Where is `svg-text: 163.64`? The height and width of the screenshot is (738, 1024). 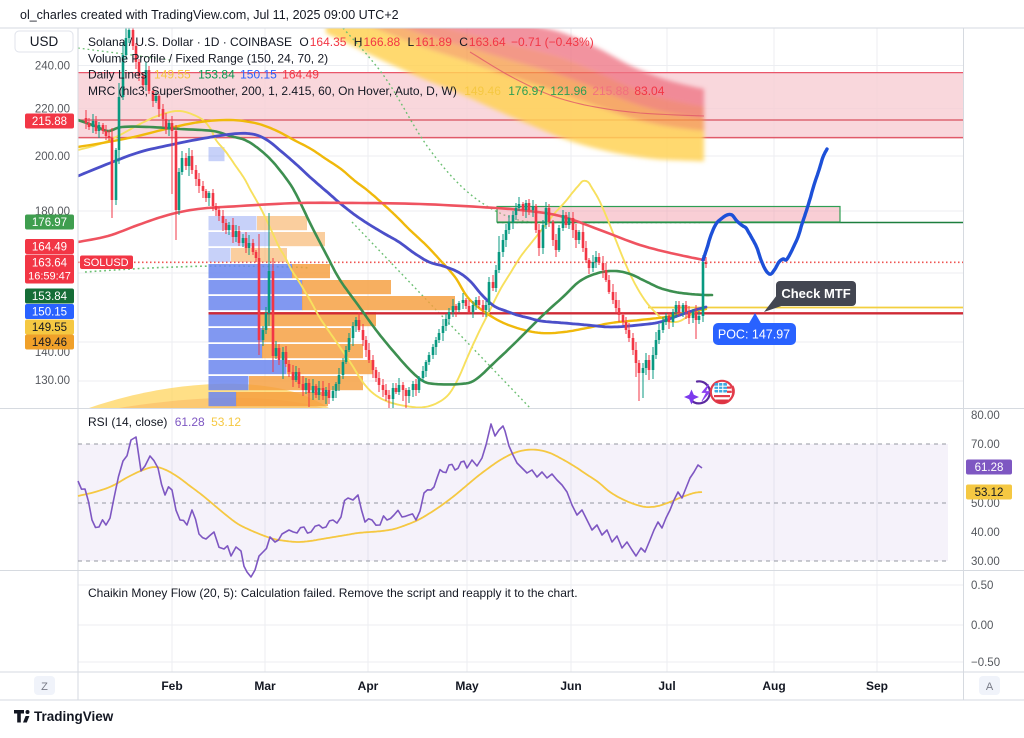
svg-text: 163.64 is located at coordinates (50, 264).